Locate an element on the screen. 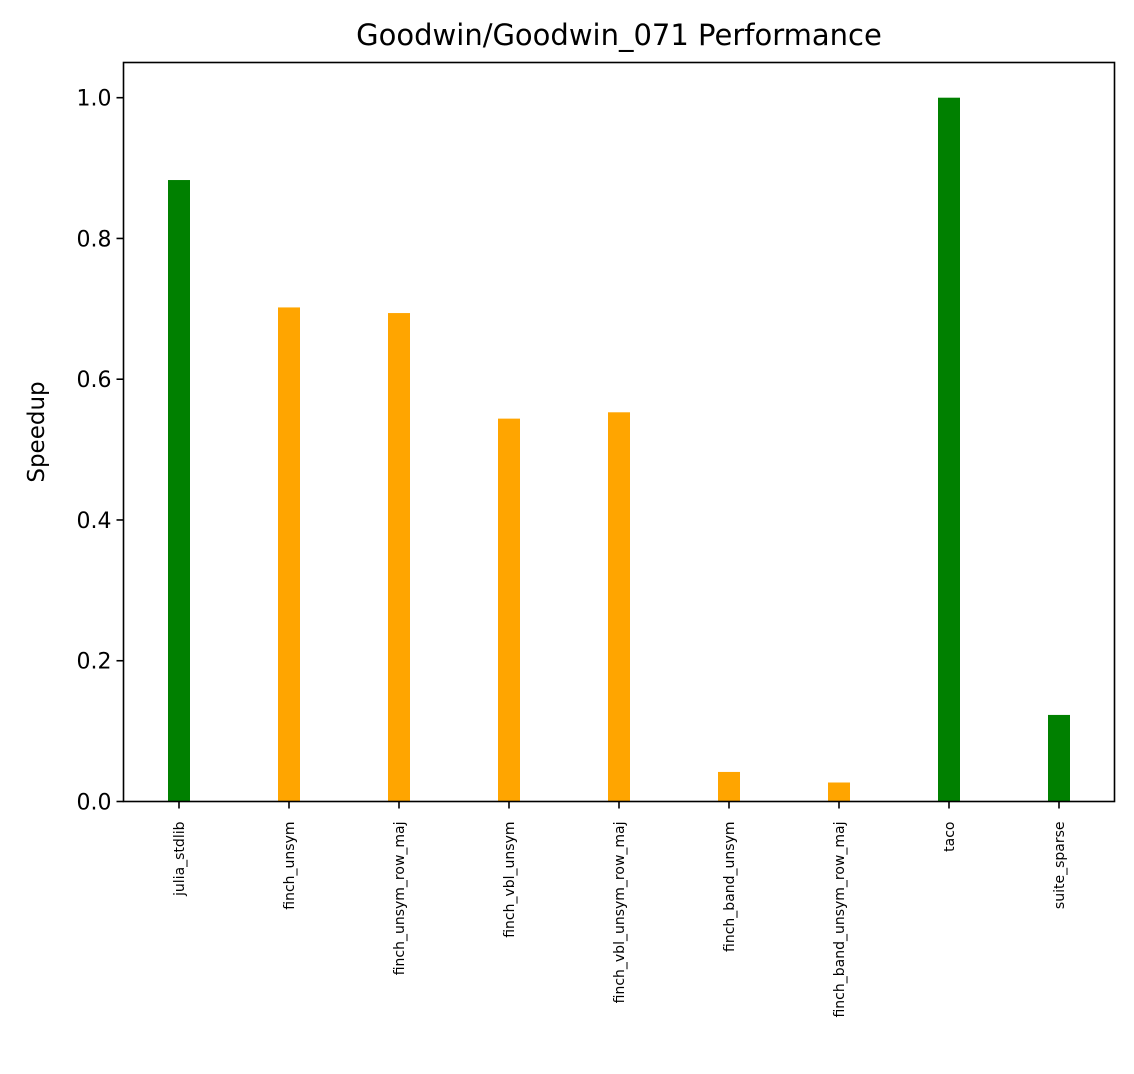 The width and height of the screenshot is (1134, 1074). y-tick-label: 0.0 is located at coordinates (94, 803).